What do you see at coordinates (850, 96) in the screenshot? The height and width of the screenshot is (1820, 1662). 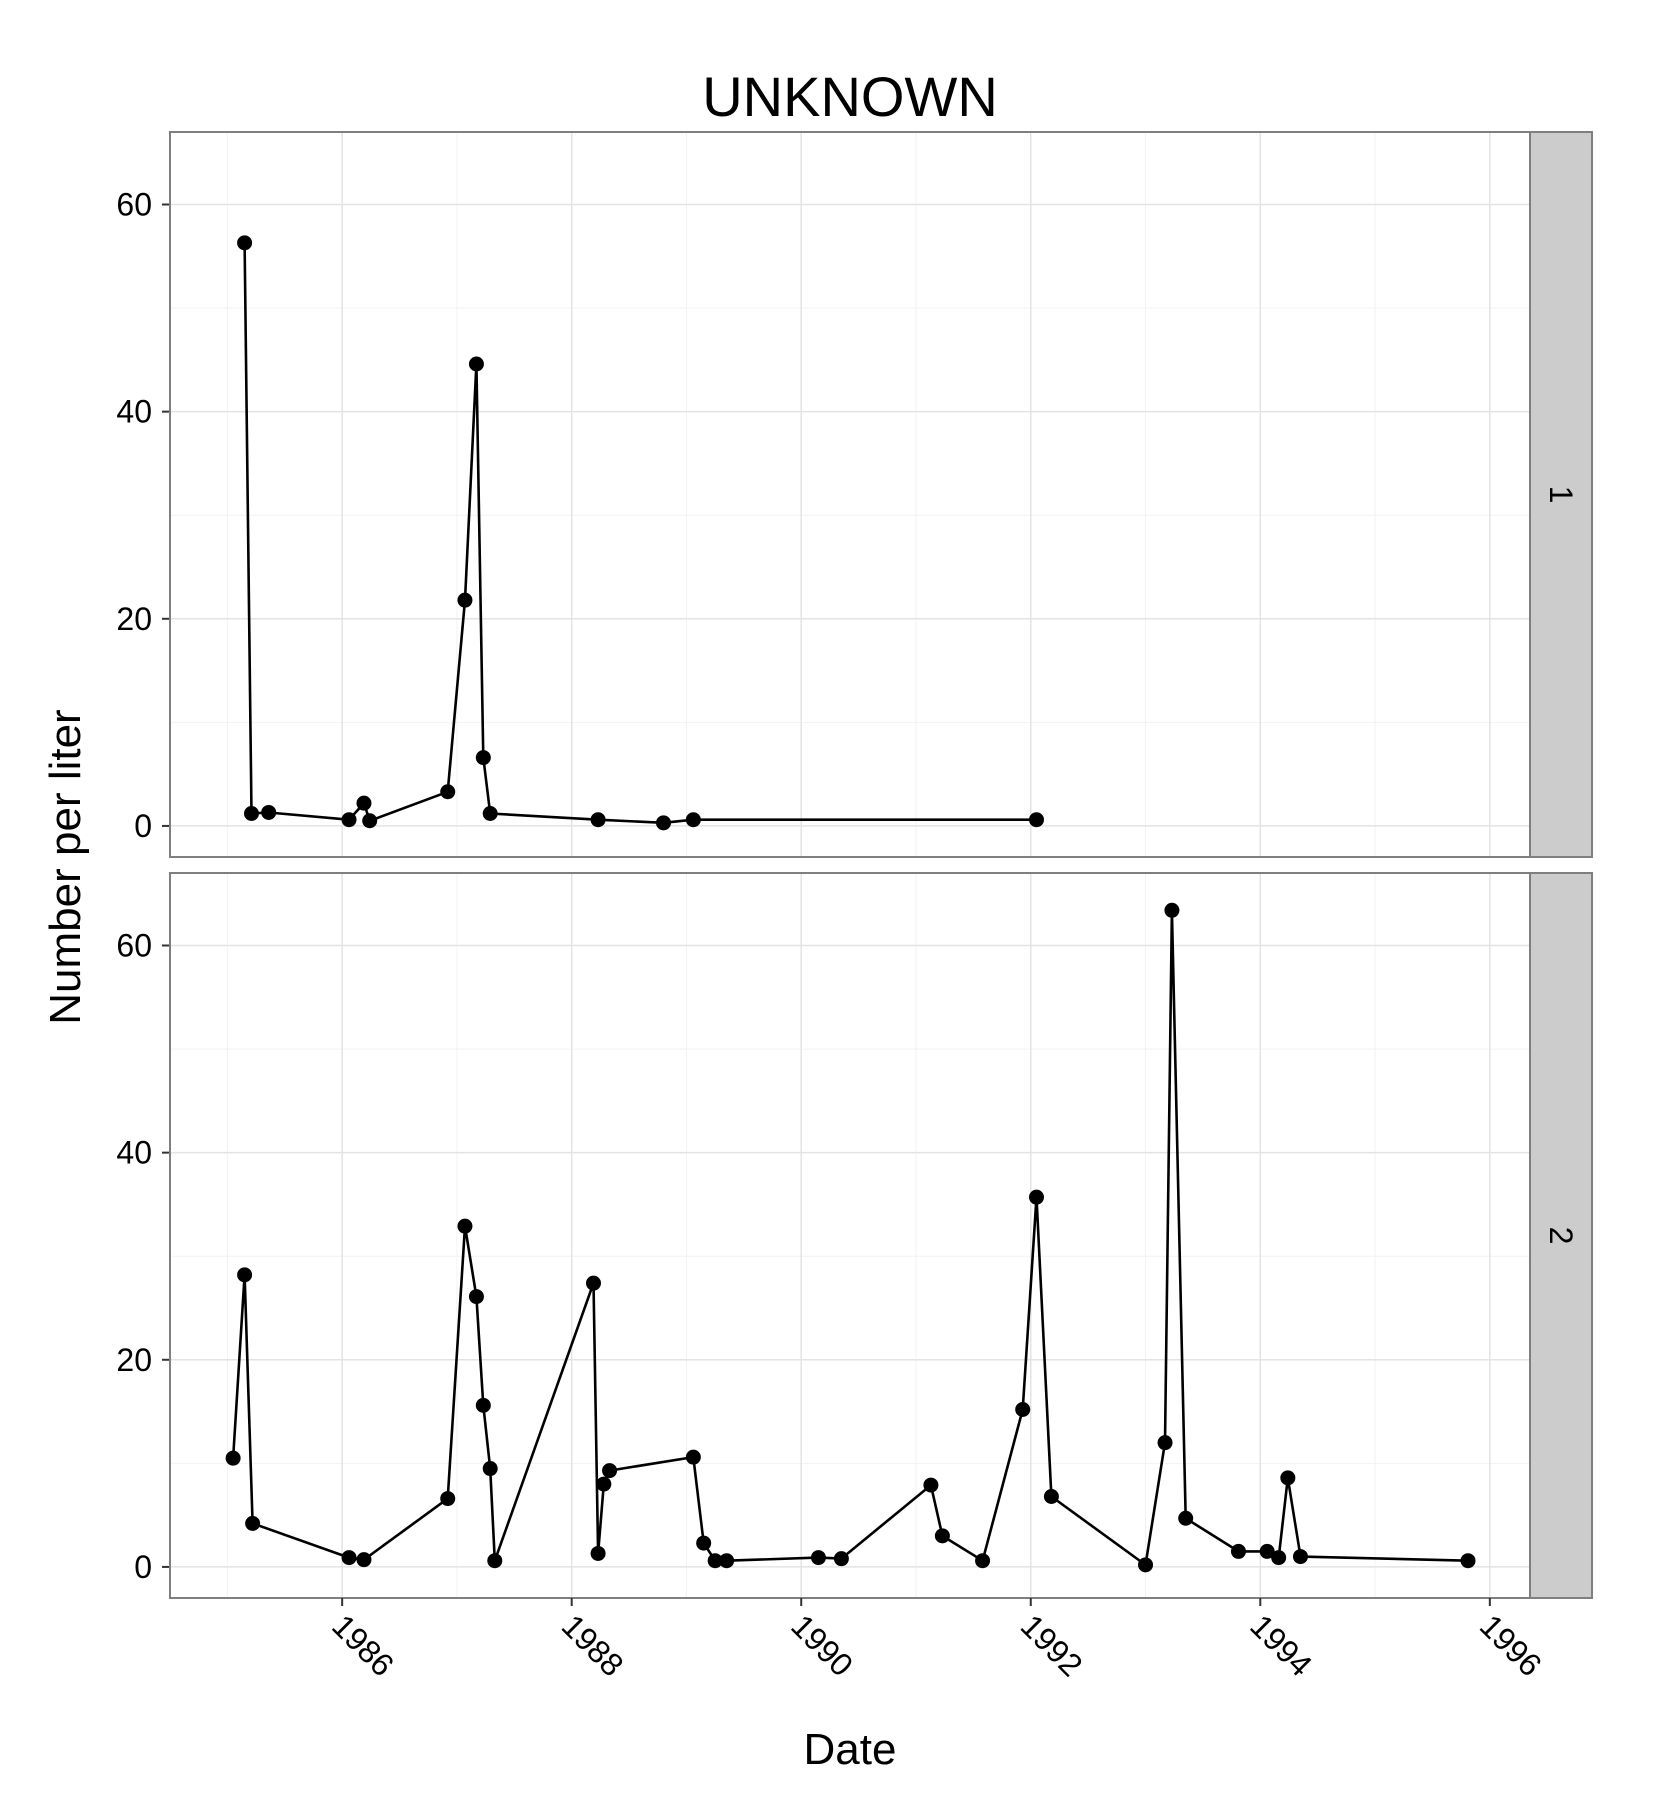 I see `chart-title: UNKNOWN` at bounding box center [850, 96].